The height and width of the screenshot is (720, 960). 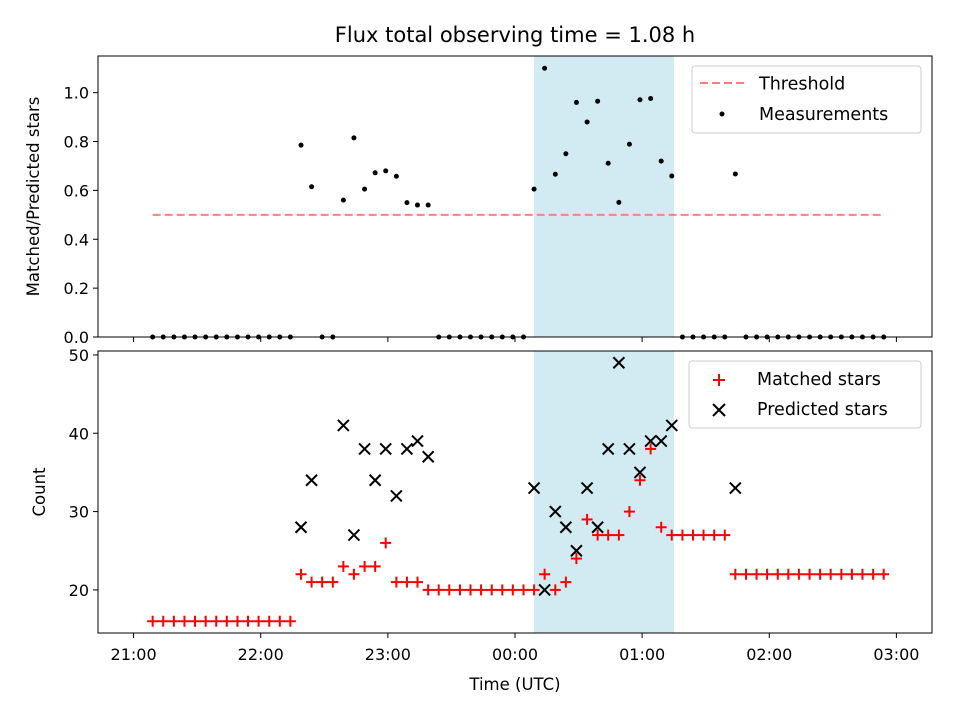 I want to click on ratio-y-tick-label: 0.8, so click(x=76, y=142).